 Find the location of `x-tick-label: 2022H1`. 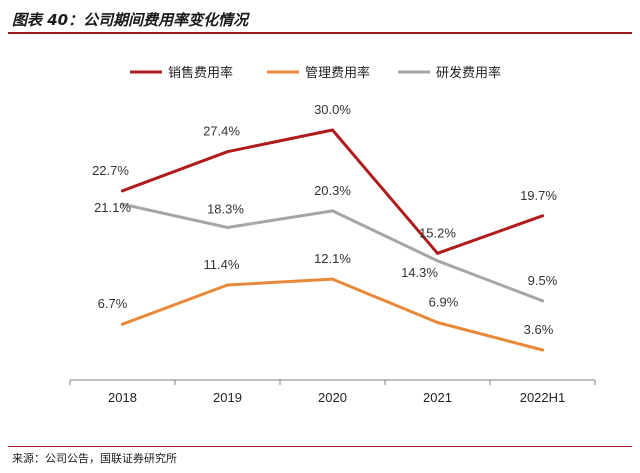

x-tick-label: 2022H1 is located at coordinates (543, 397).